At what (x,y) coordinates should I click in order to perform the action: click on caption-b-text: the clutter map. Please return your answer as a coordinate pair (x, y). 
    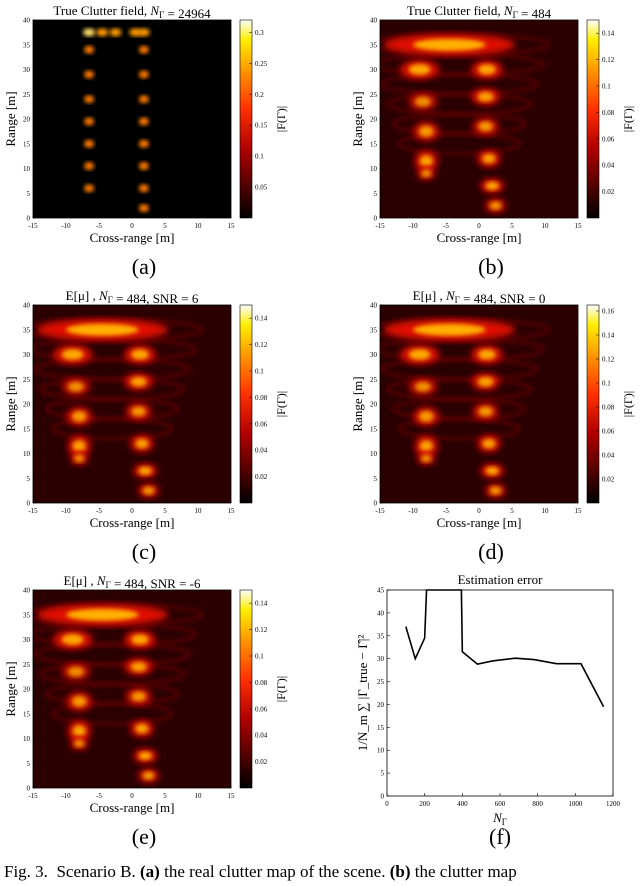
    Looking at the image, I should click on (465, 871).